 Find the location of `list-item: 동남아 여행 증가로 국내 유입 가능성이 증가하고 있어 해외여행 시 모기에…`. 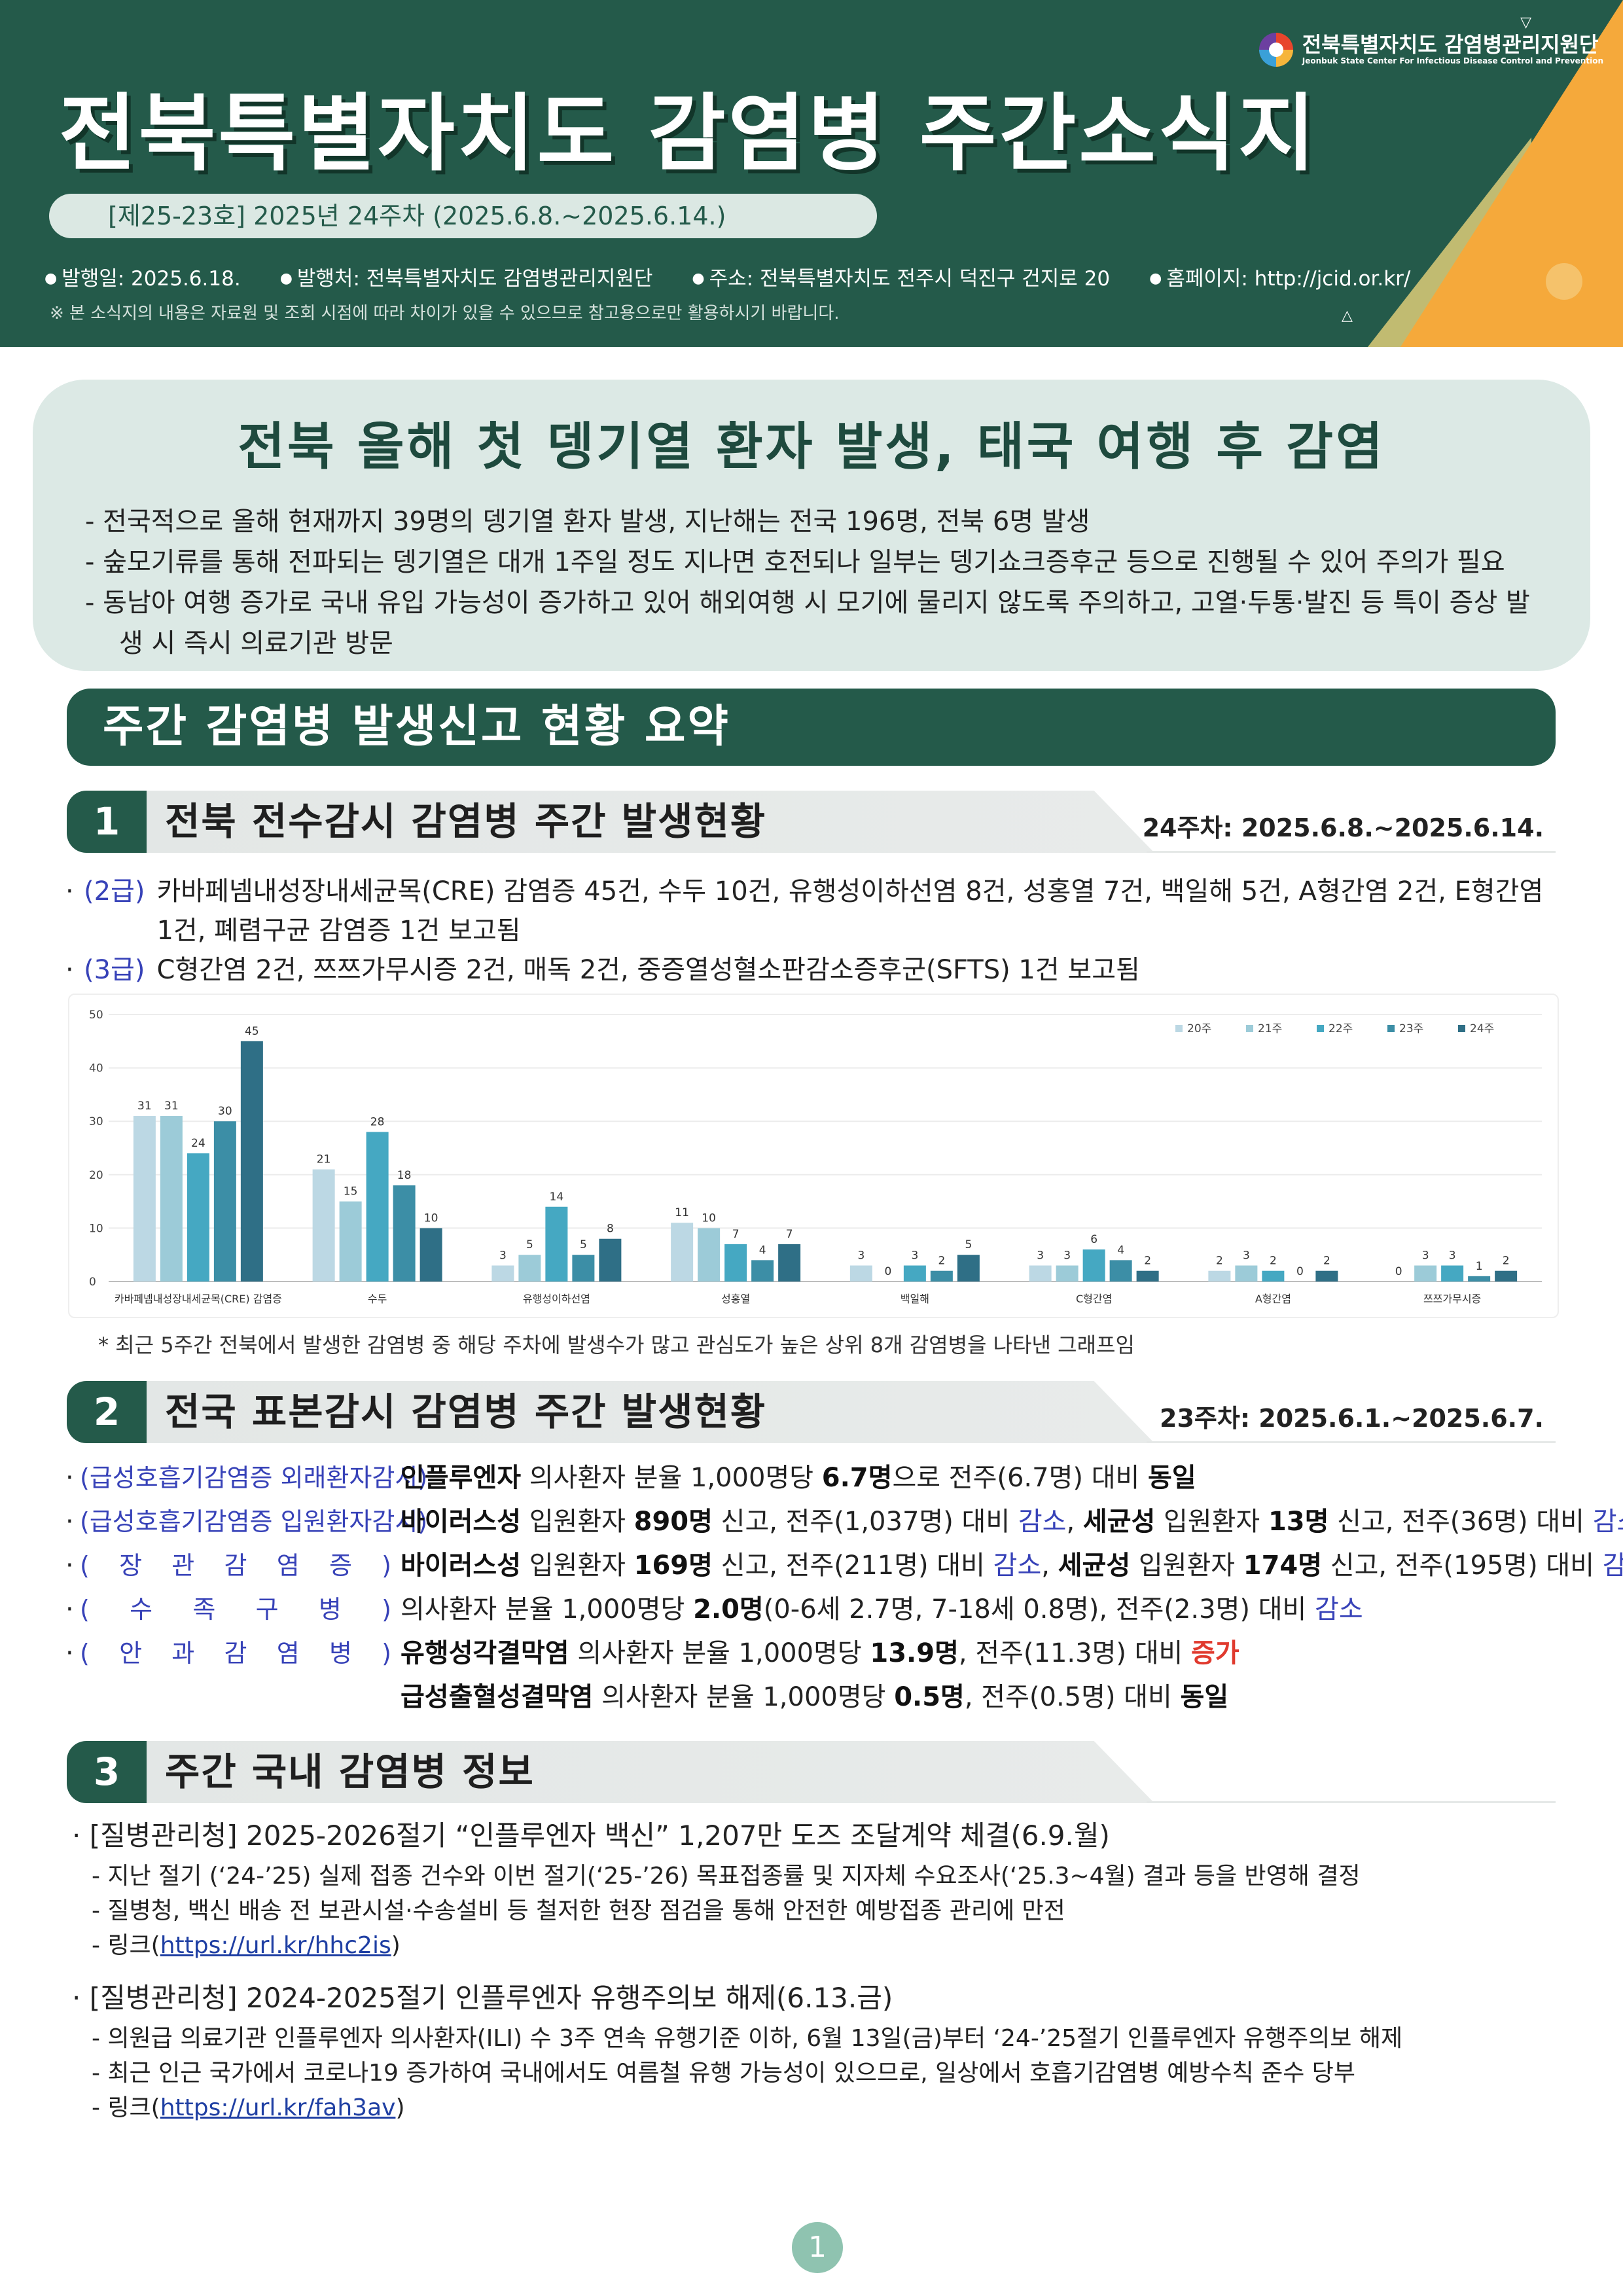

list-item: 동남아 여행 증가로 국내 유입 가능성이 증가하고 있어 해외여행 시 모기에… is located at coordinates (811, 623).